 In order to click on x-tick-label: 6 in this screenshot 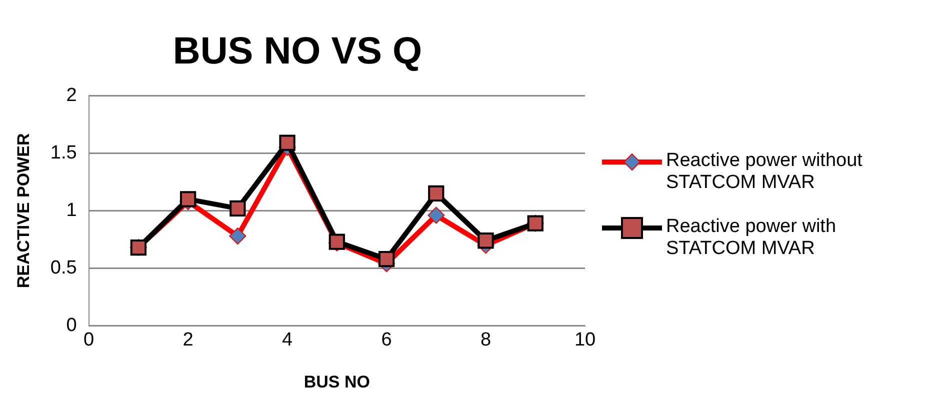, I will do `click(386, 339)`.